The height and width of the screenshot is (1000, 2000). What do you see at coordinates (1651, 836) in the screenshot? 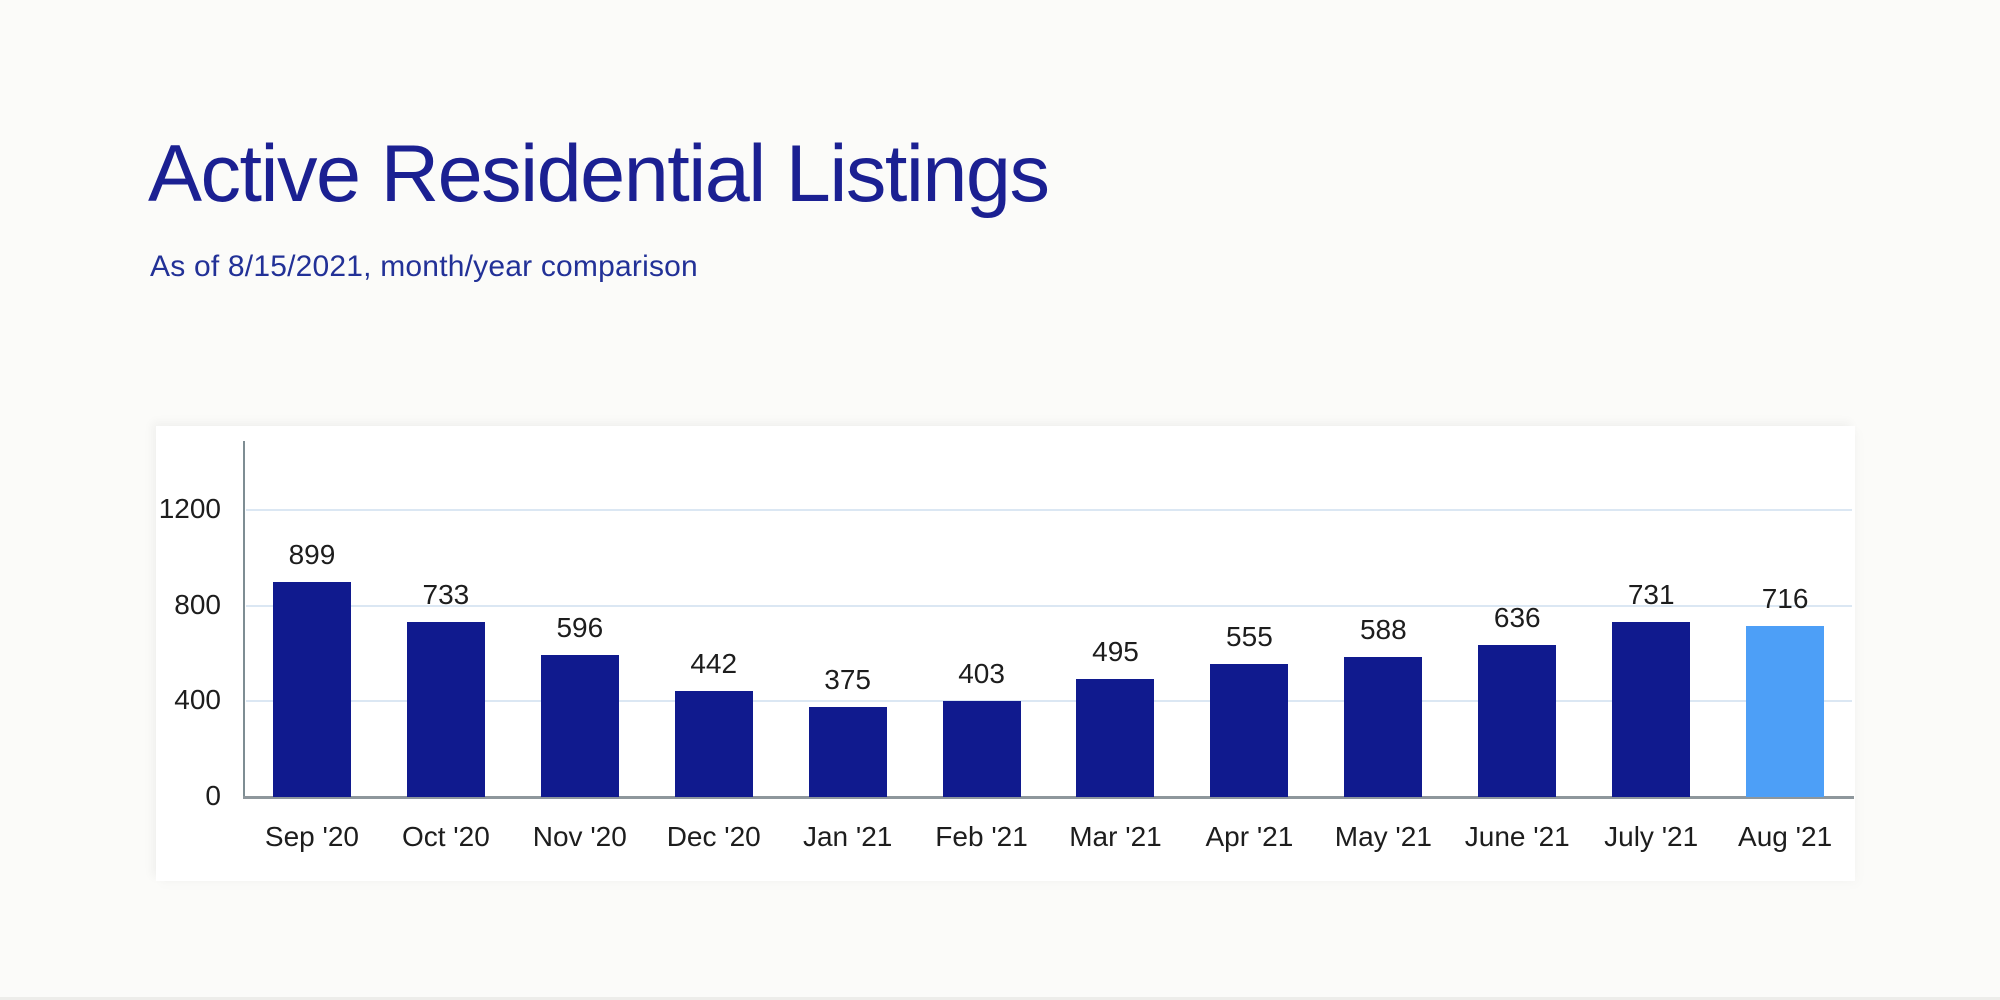
I see `x-tick-label: July '21` at bounding box center [1651, 836].